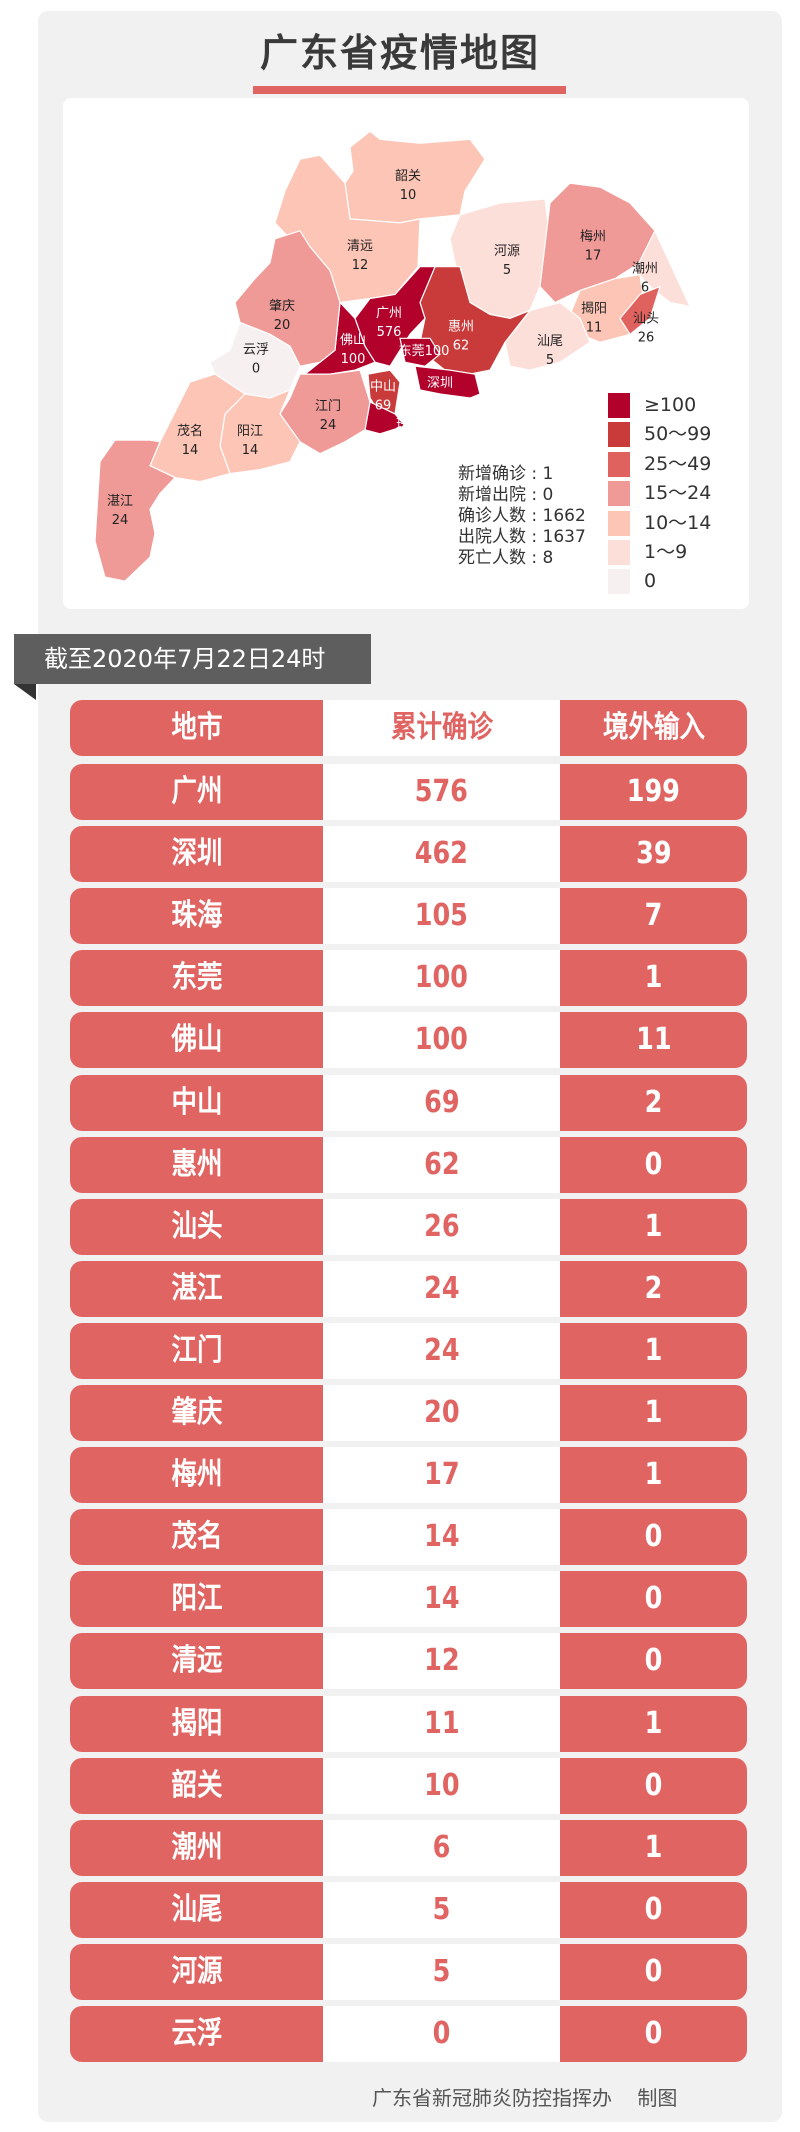 The image size is (800, 2132). Describe the element at coordinates (196, 792) in the screenshot. I see `city-cell: 广州` at that location.